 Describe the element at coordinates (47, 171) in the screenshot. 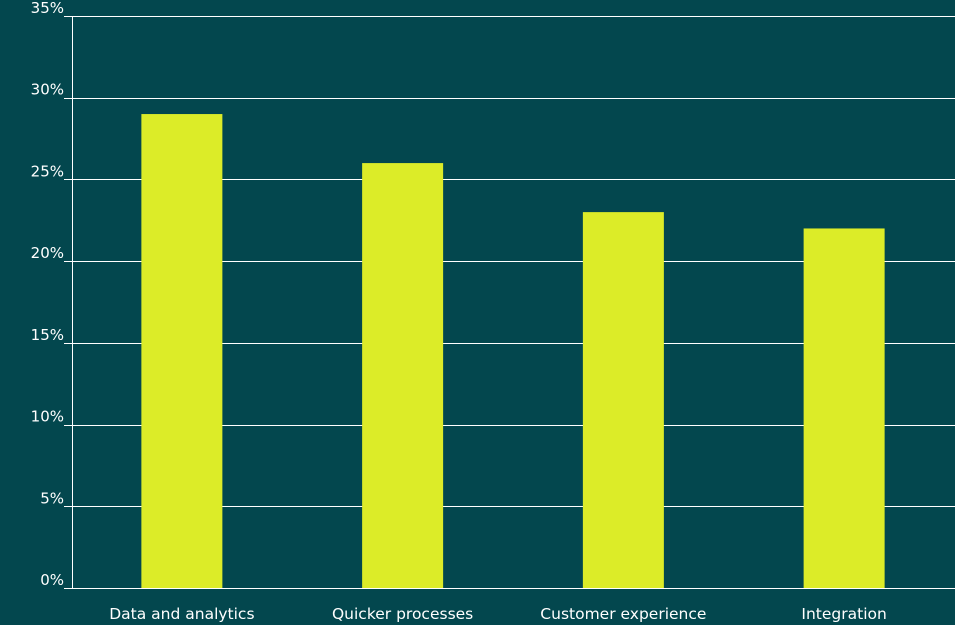

I see `y-tick-label: 25%` at that location.